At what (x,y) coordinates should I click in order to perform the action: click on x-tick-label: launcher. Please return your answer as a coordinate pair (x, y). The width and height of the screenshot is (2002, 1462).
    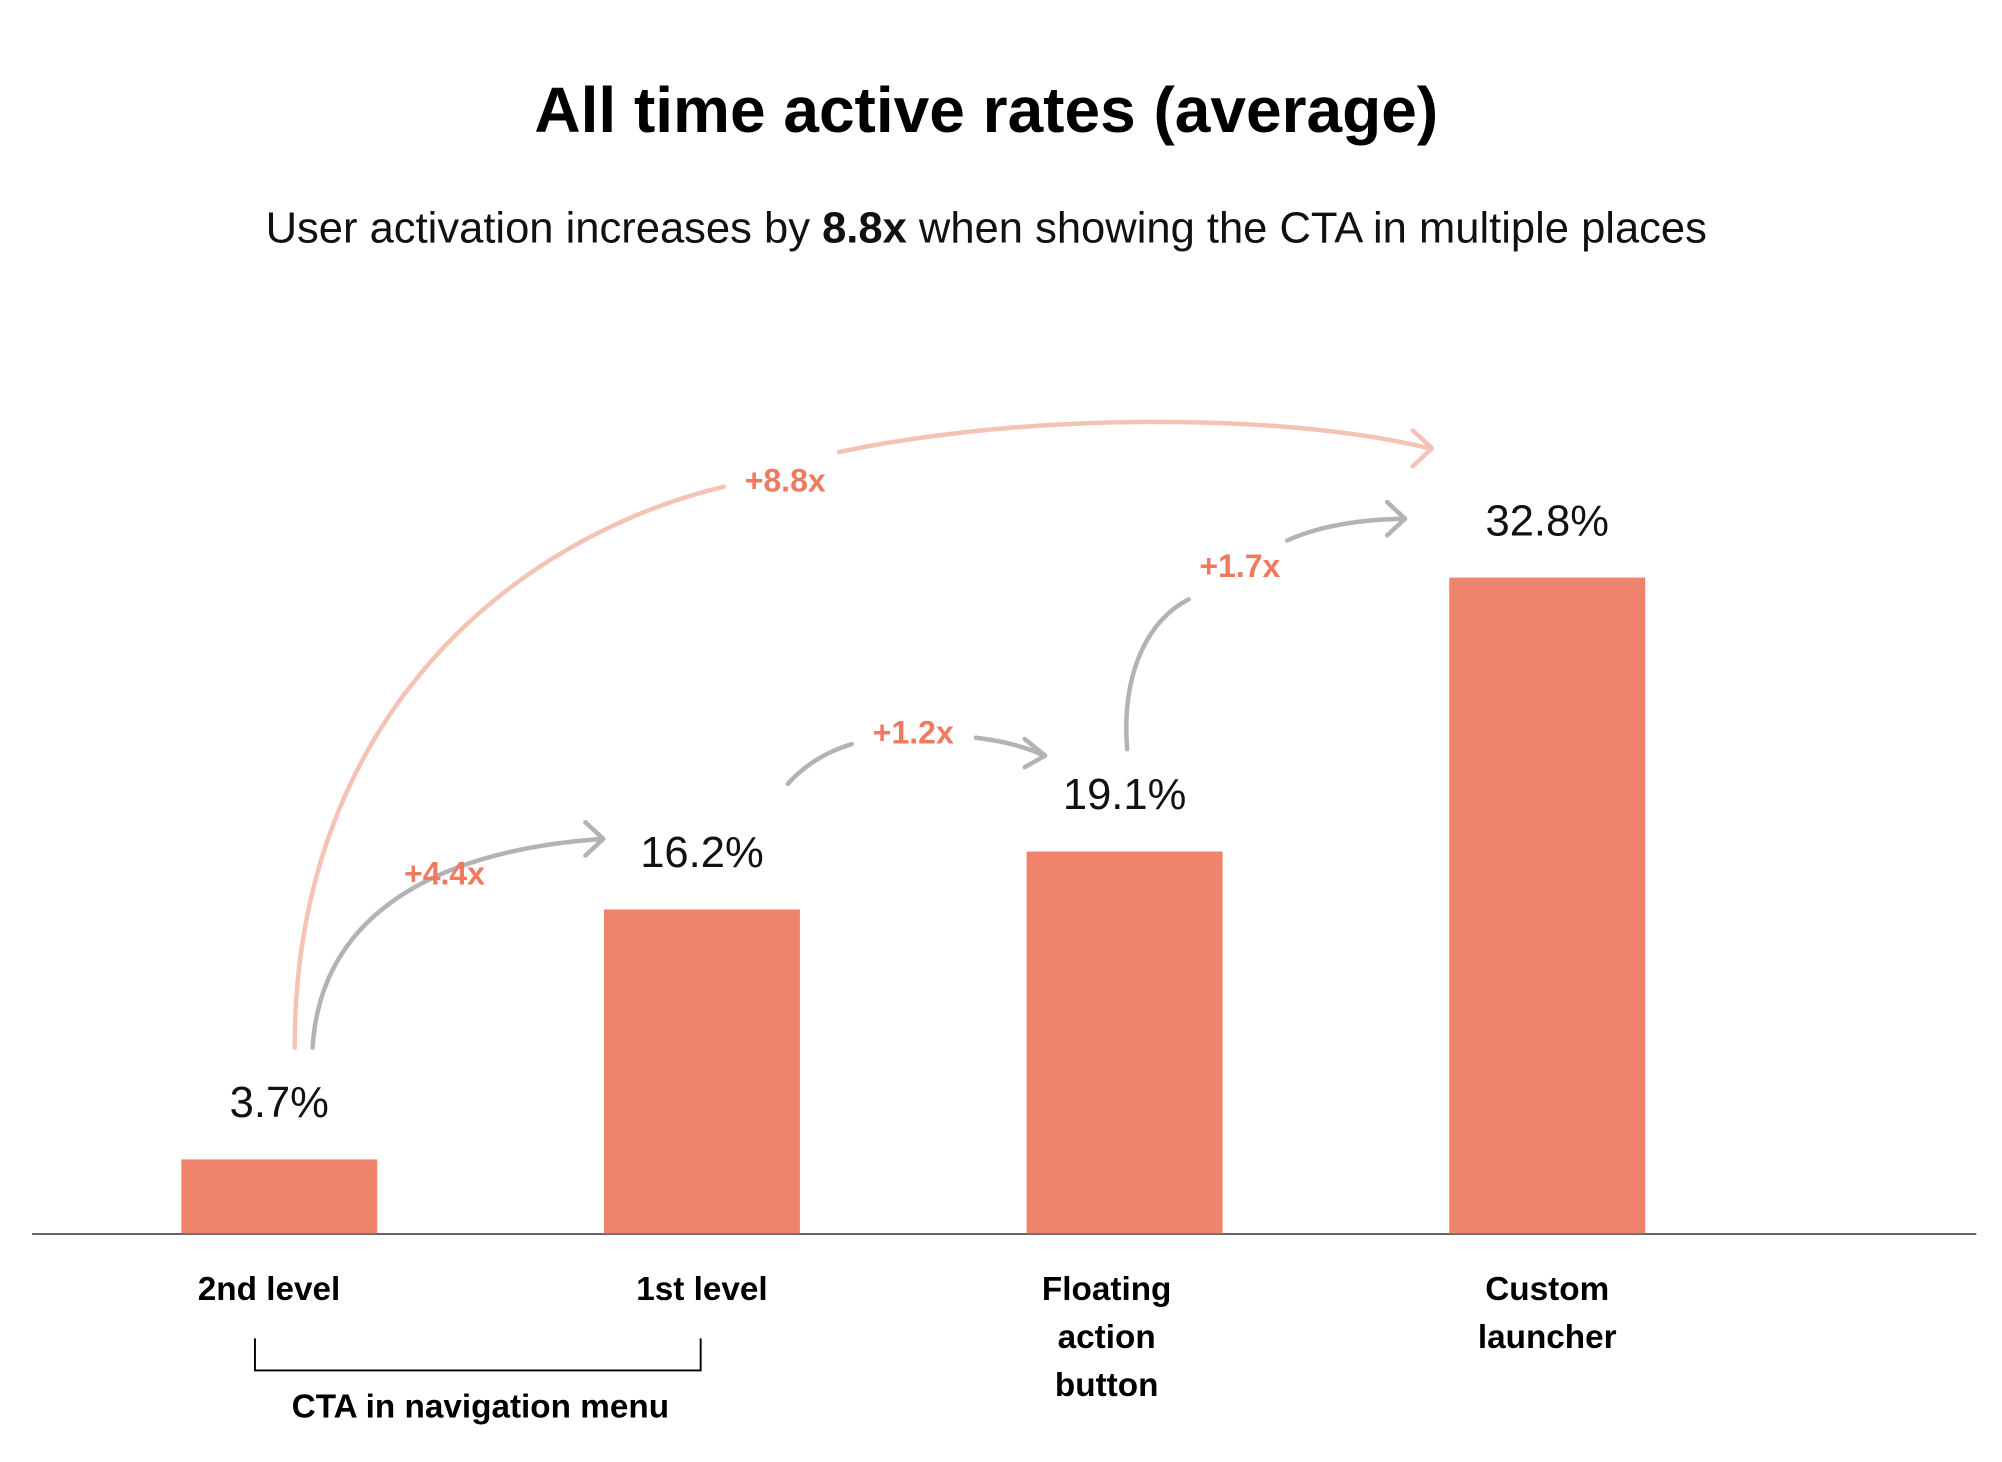
    Looking at the image, I should click on (1547, 1337).